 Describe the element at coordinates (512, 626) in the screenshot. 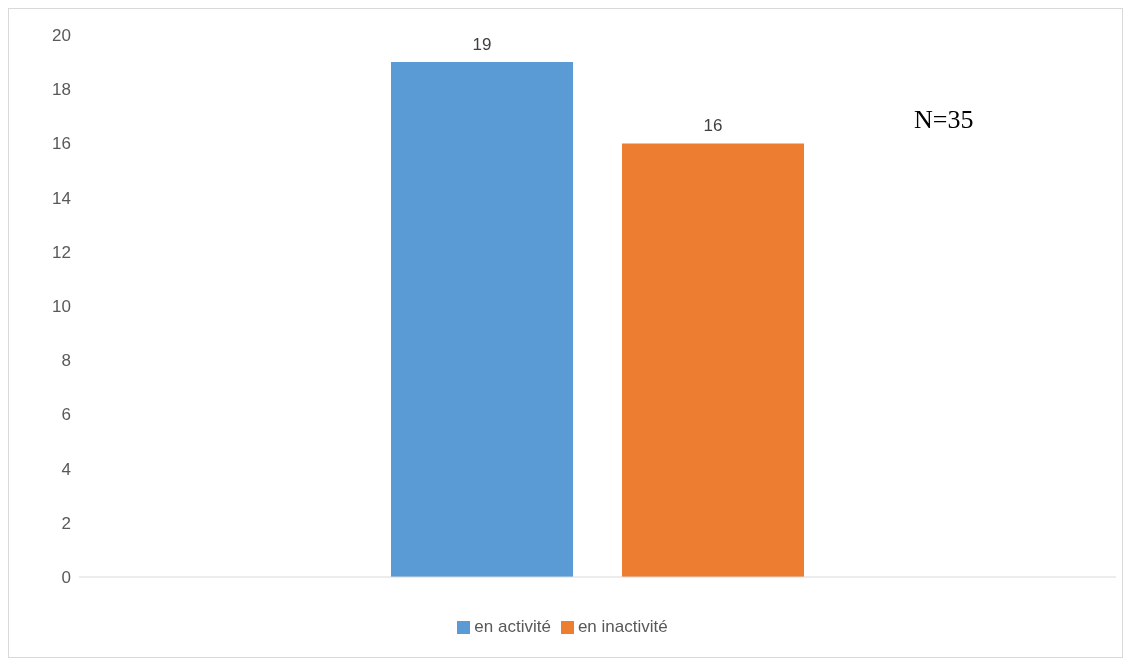

I see `legend-label: en activité` at that location.